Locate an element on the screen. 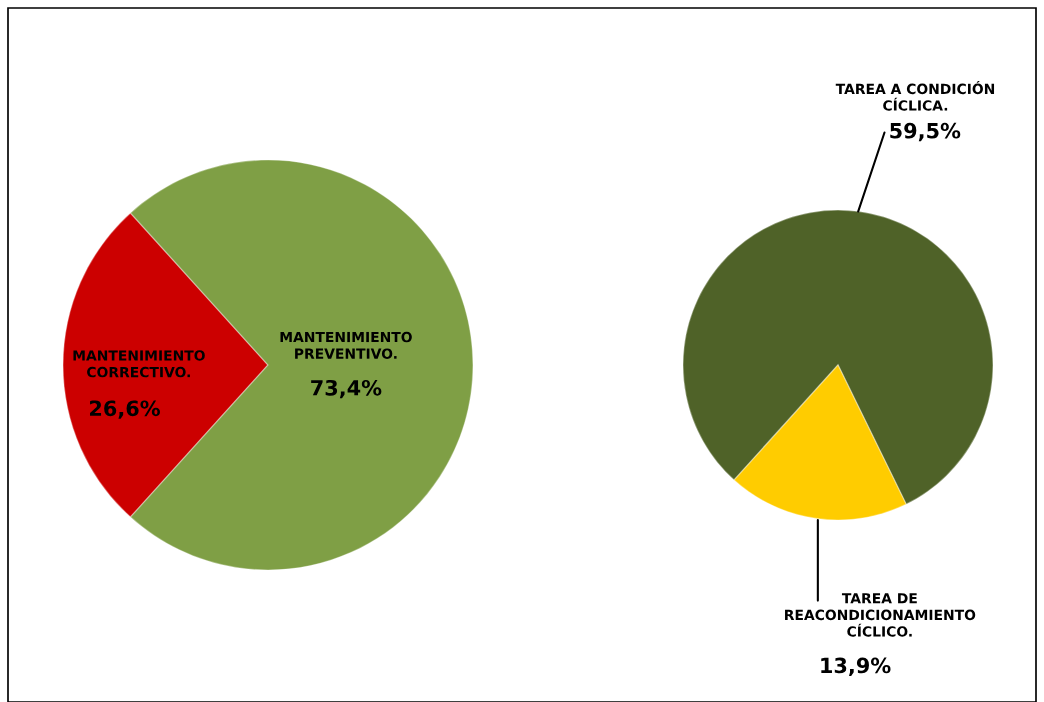 This screenshot has width=1044, height=702. data-label: 26,6% is located at coordinates (125, 409).